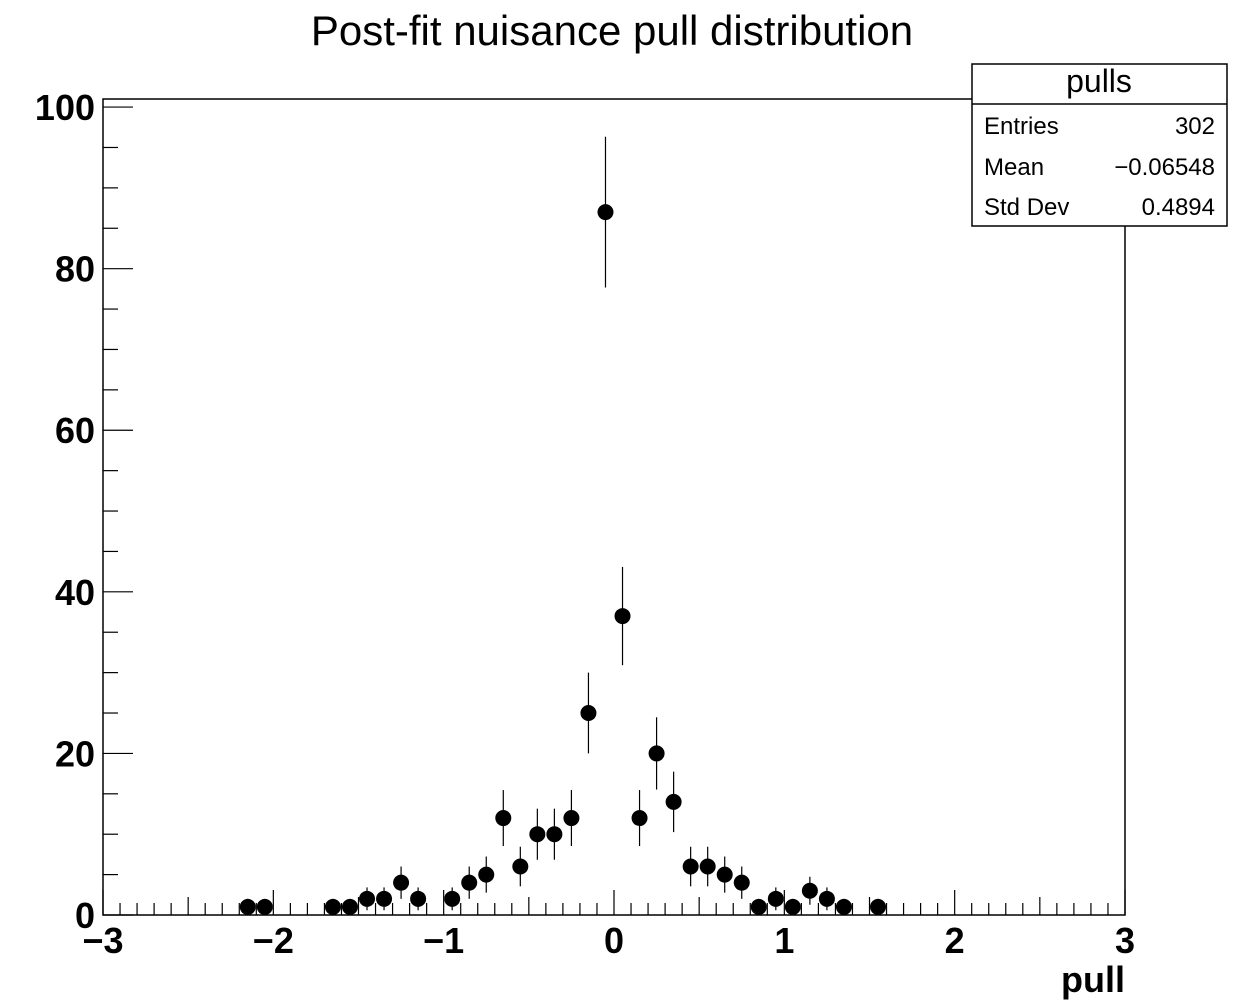 The width and height of the screenshot is (1244, 1007). I want to click on y-tick-label: 100, so click(65, 107).